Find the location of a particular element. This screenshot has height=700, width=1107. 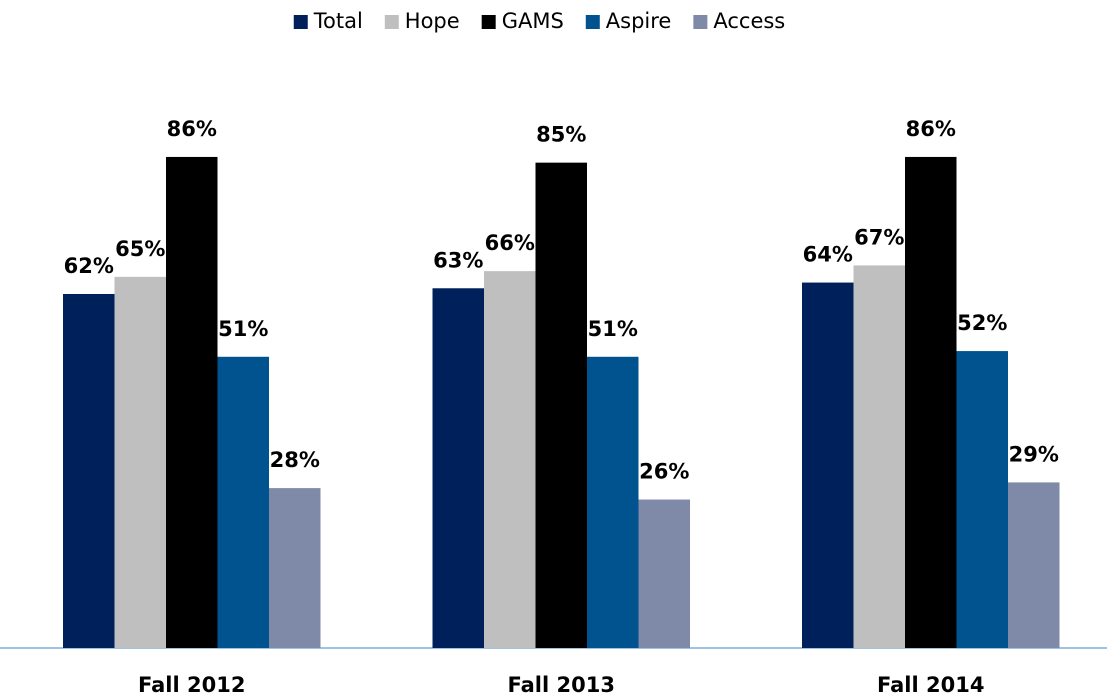

x-tick-label: Fall 2014 is located at coordinates (930, 685).